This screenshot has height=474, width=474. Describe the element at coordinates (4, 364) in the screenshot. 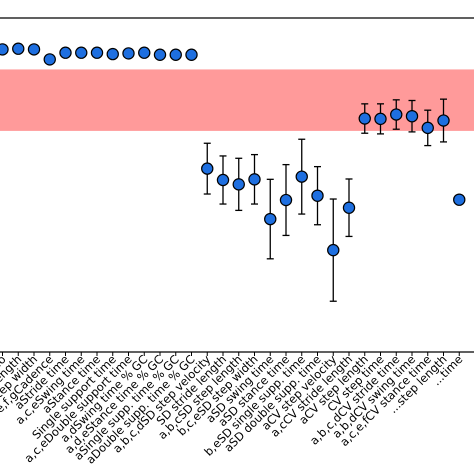

I see `x-tick-label: ...io` at that location.